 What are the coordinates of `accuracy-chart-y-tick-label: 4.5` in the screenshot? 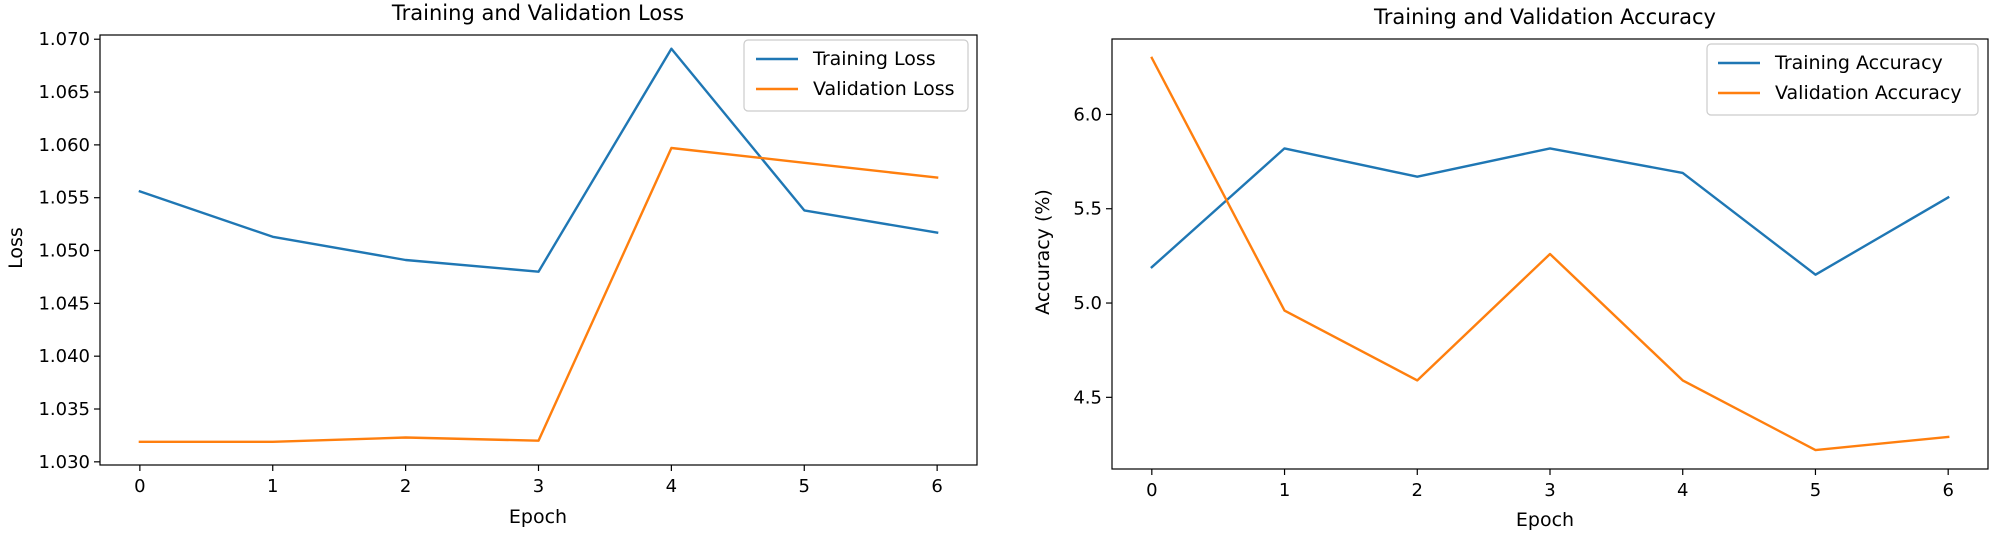 It's located at (1087, 397).